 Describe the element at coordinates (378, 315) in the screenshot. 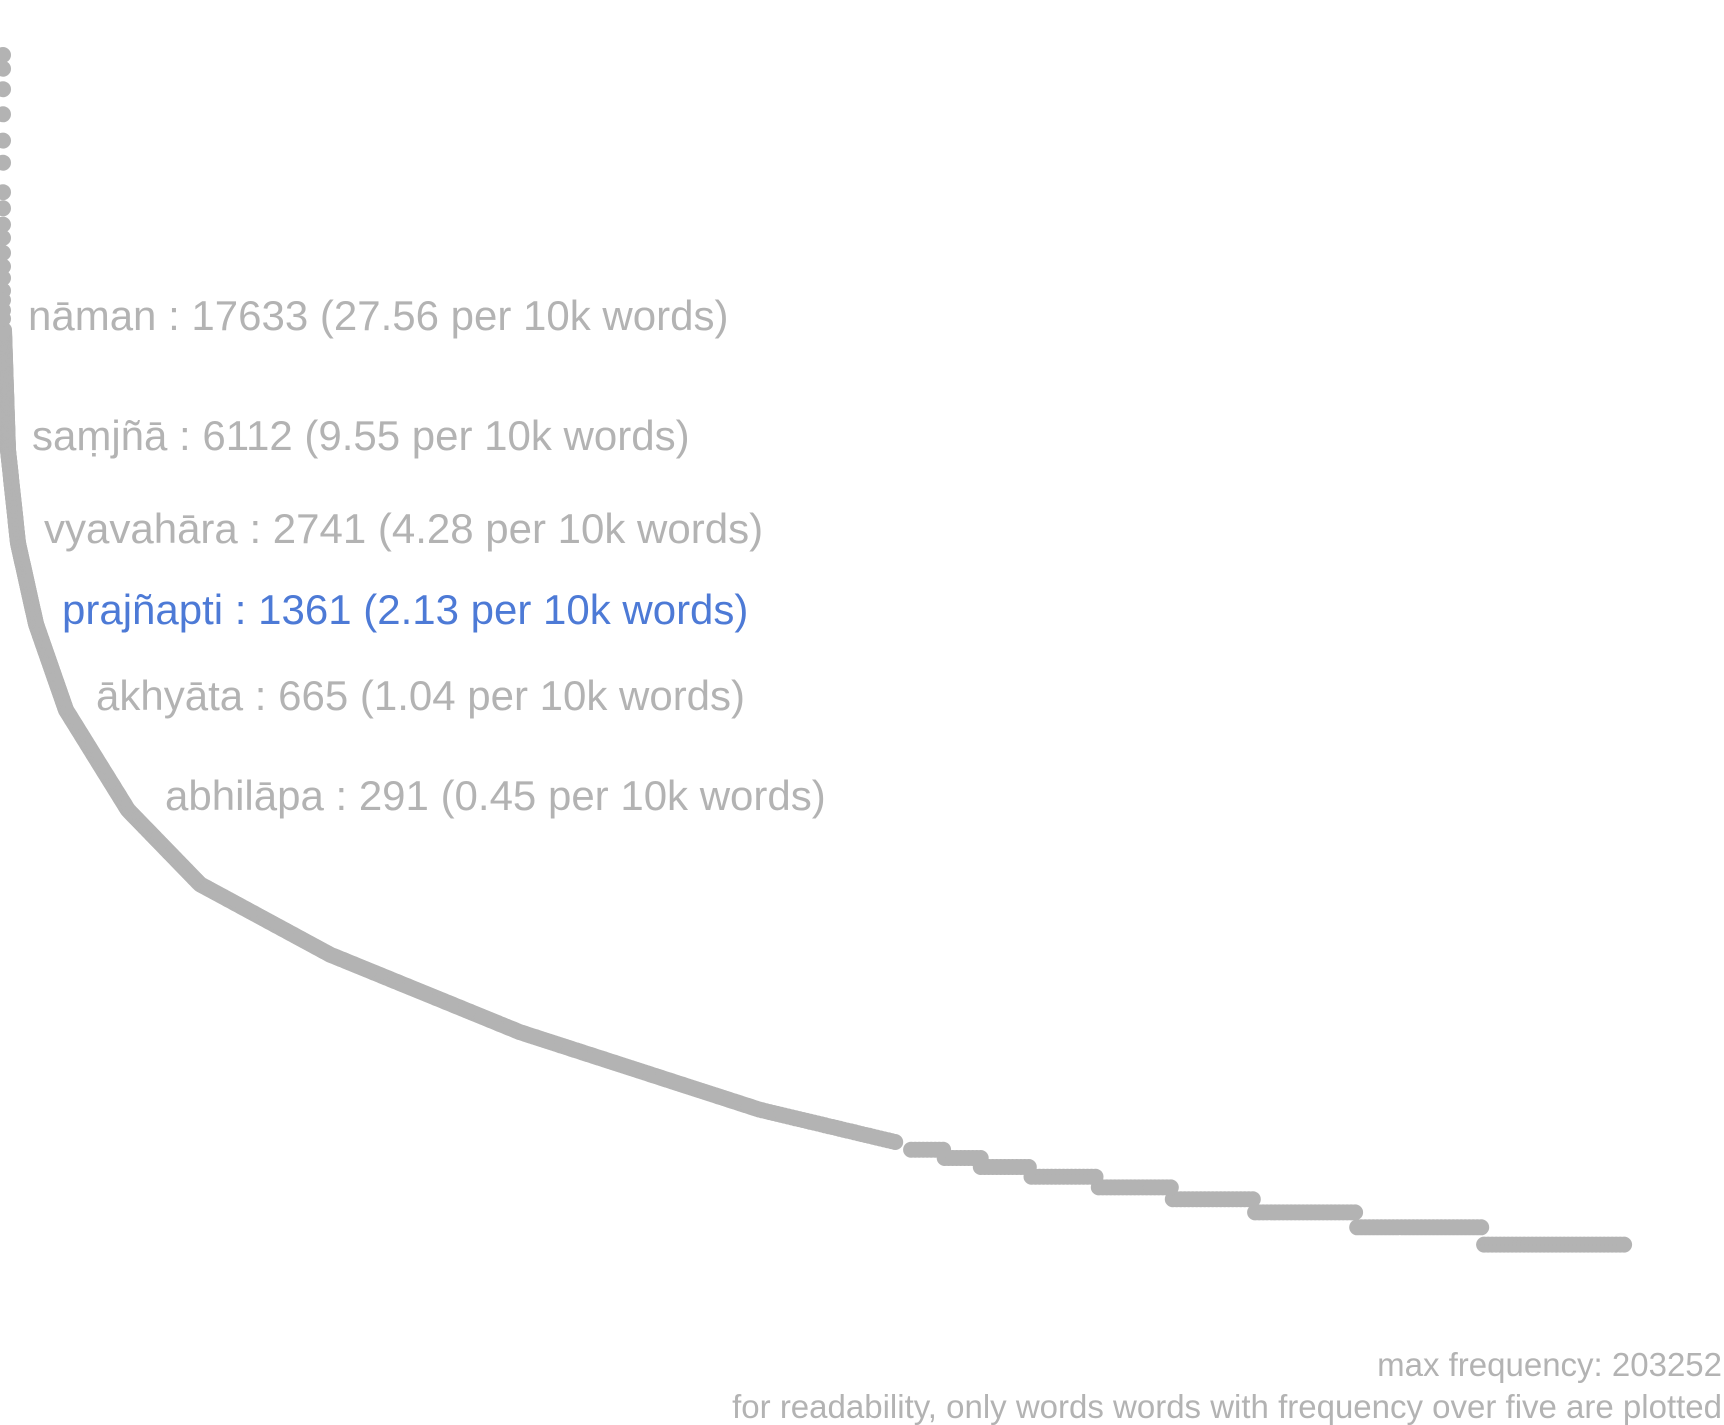

I see `word-label: nāman : 17633 (27.56 per 10k words)` at that location.